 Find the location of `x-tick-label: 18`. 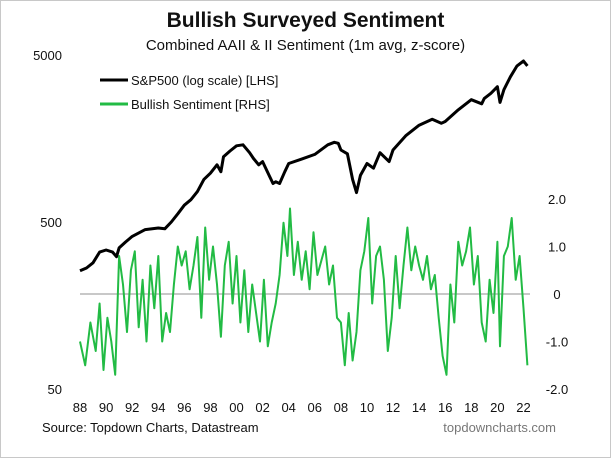

x-tick-label: 18 is located at coordinates (471, 407).